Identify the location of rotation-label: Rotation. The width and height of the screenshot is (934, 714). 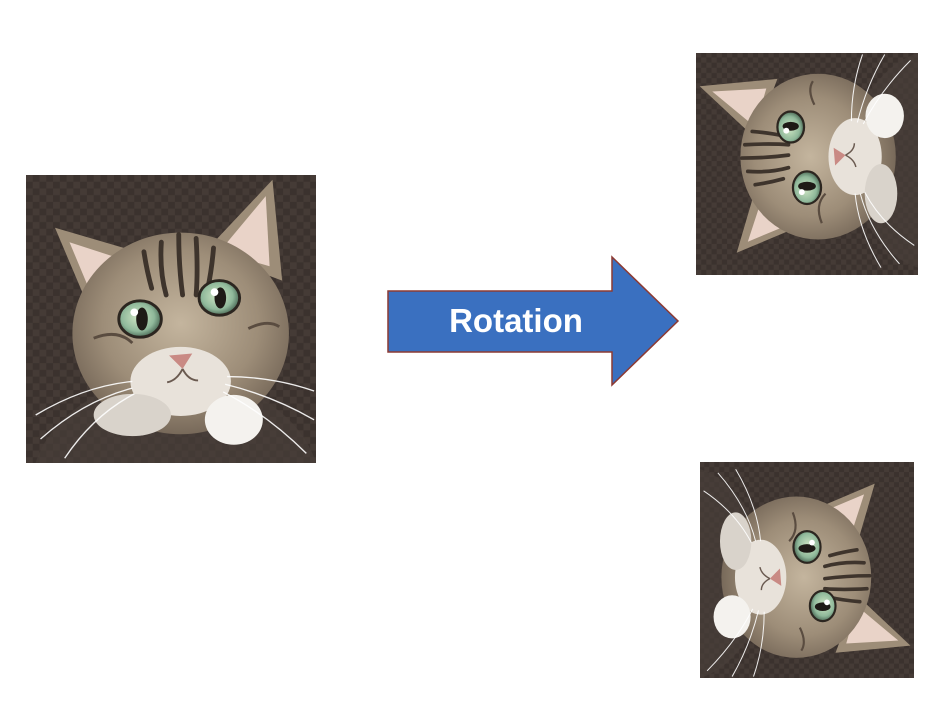
(516, 320).